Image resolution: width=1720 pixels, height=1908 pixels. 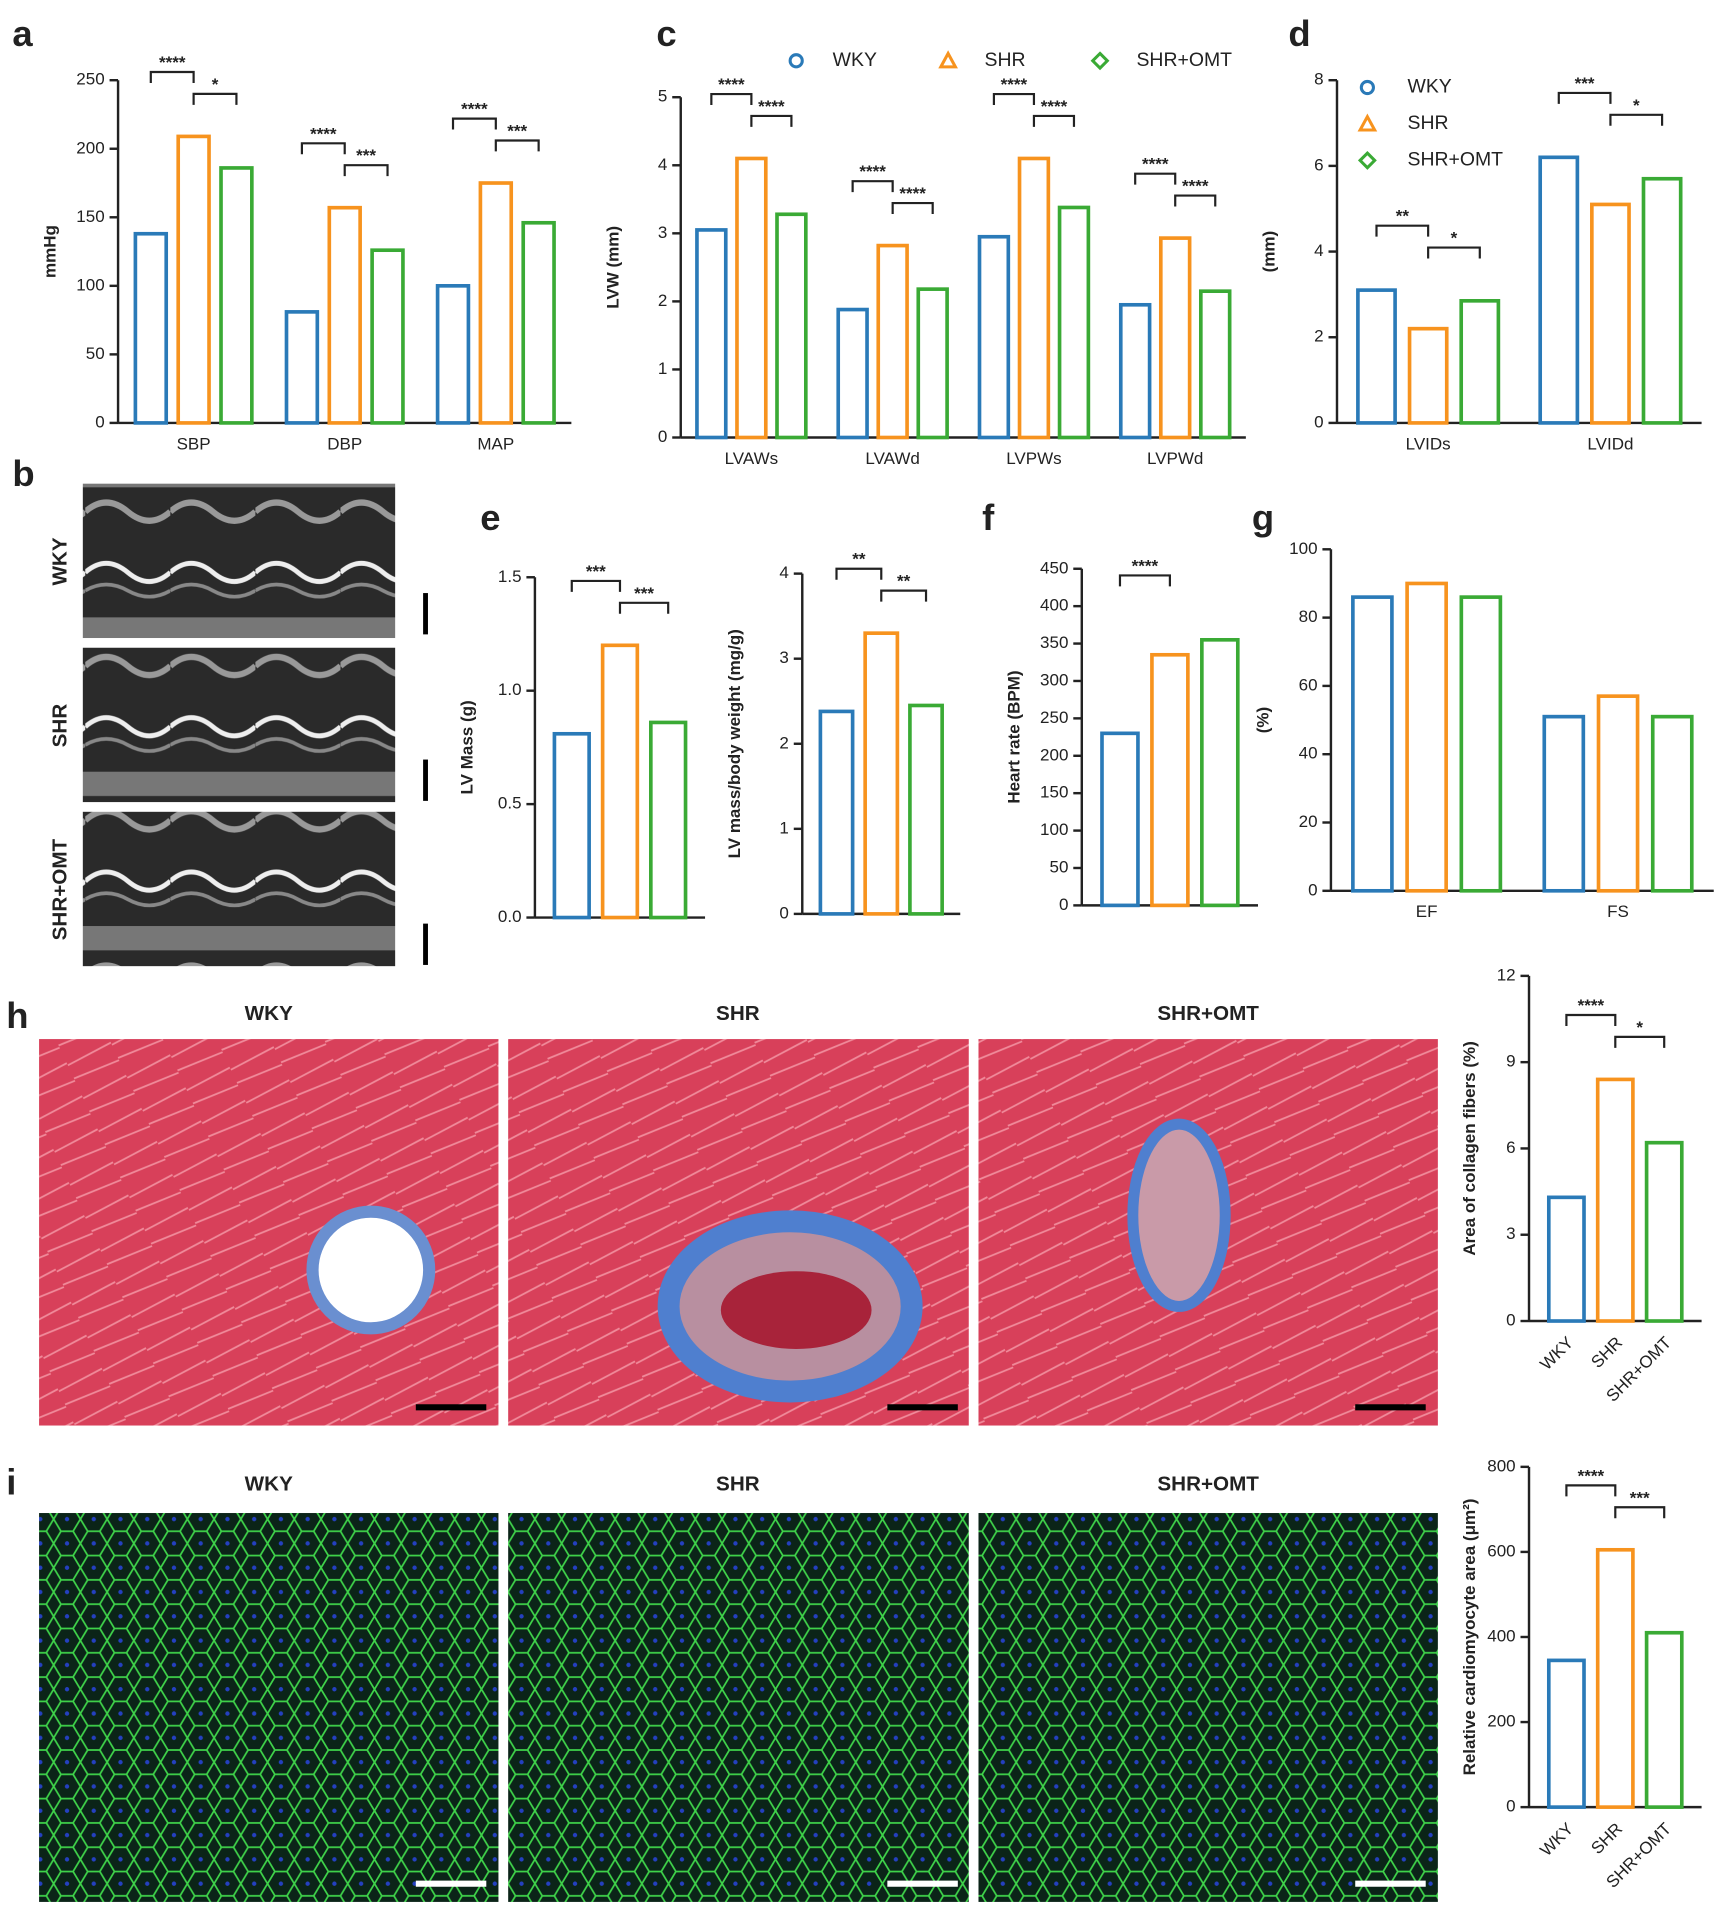 I want to click on significance-label: ***, so click(x=1640, y=1497).